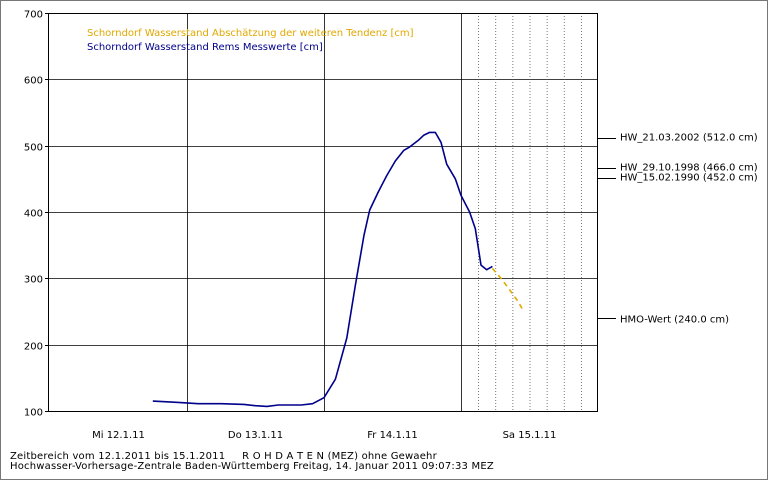  What do you see at coordinates (324, 435) in the screenshot?
I see `x-axis: Mi 12.1.11 Do 13.1.11 Fr 14.1.11 Sa 15.1.11` at bounding box center [324, 435].